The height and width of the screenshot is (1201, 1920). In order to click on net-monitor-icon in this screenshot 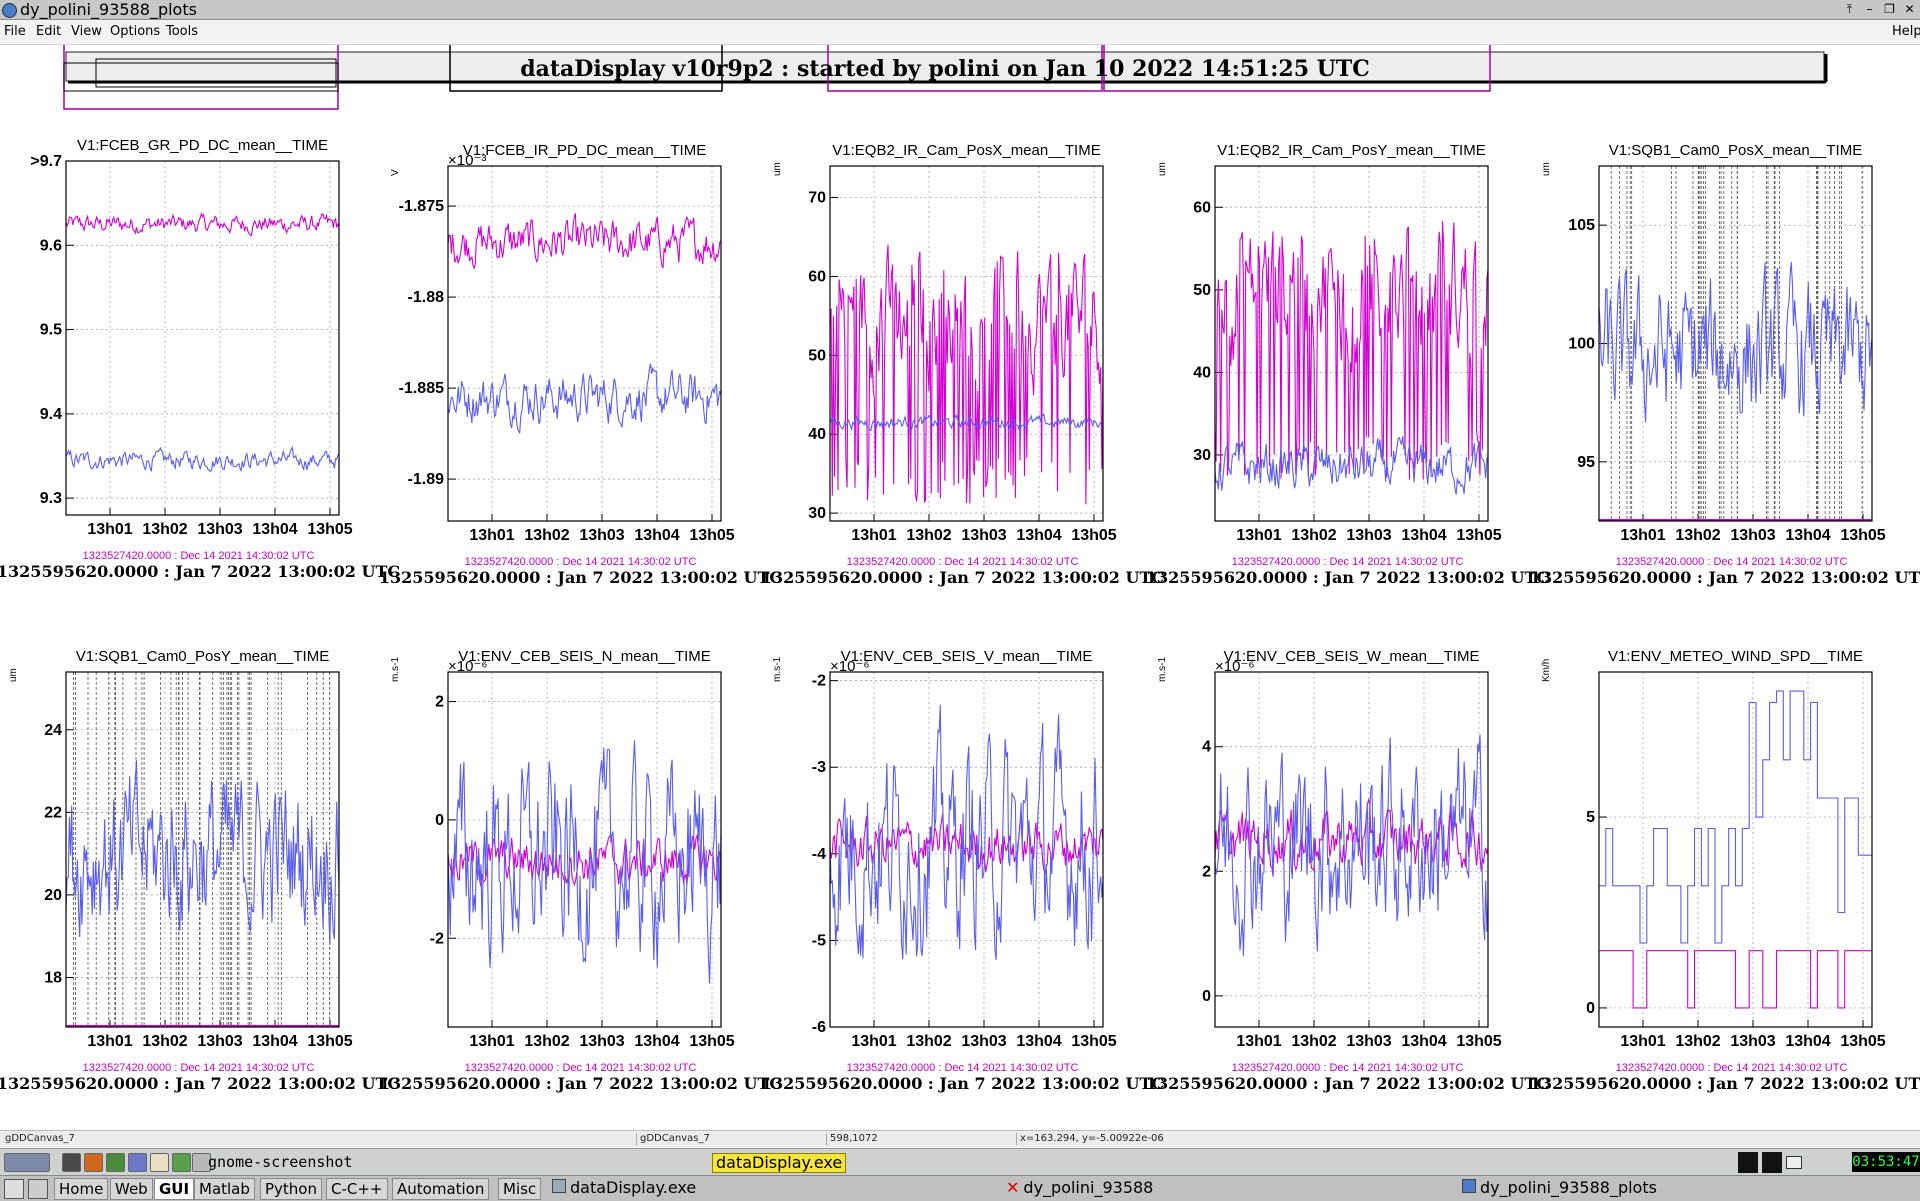, I will do `click(1772, 1162)`.